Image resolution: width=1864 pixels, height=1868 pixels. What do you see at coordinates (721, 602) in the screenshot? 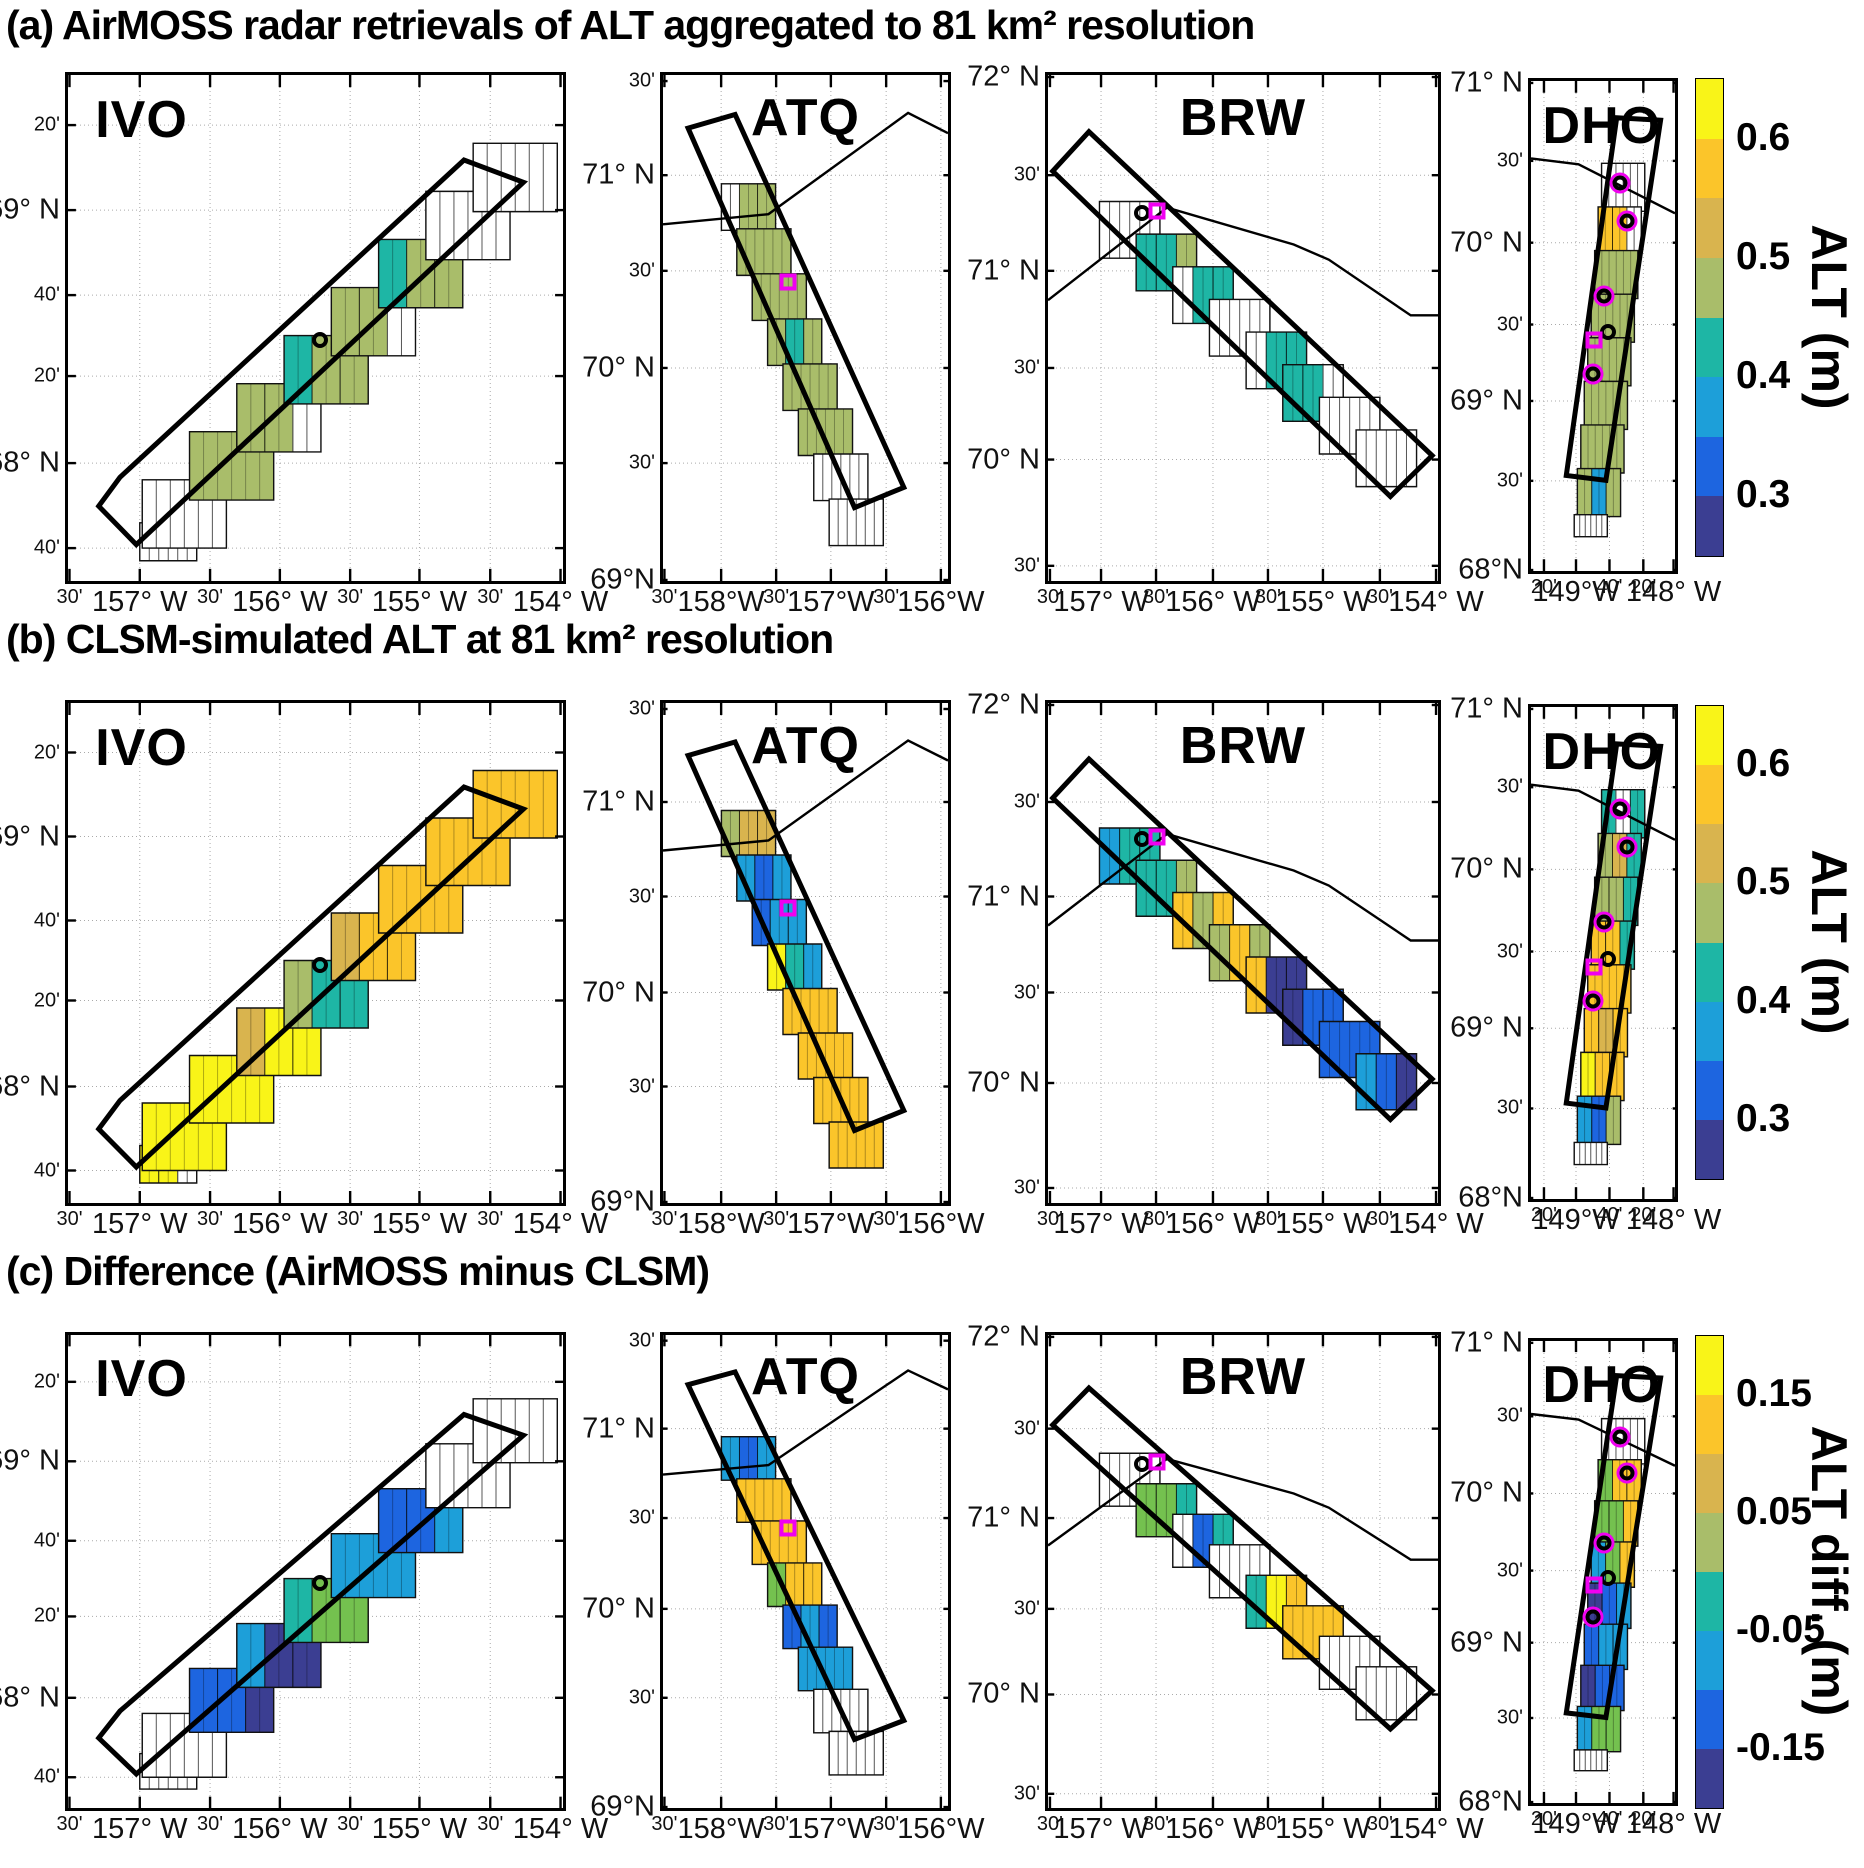
I see `x-tick-label: 158°W` at bounding box center [721, 602].